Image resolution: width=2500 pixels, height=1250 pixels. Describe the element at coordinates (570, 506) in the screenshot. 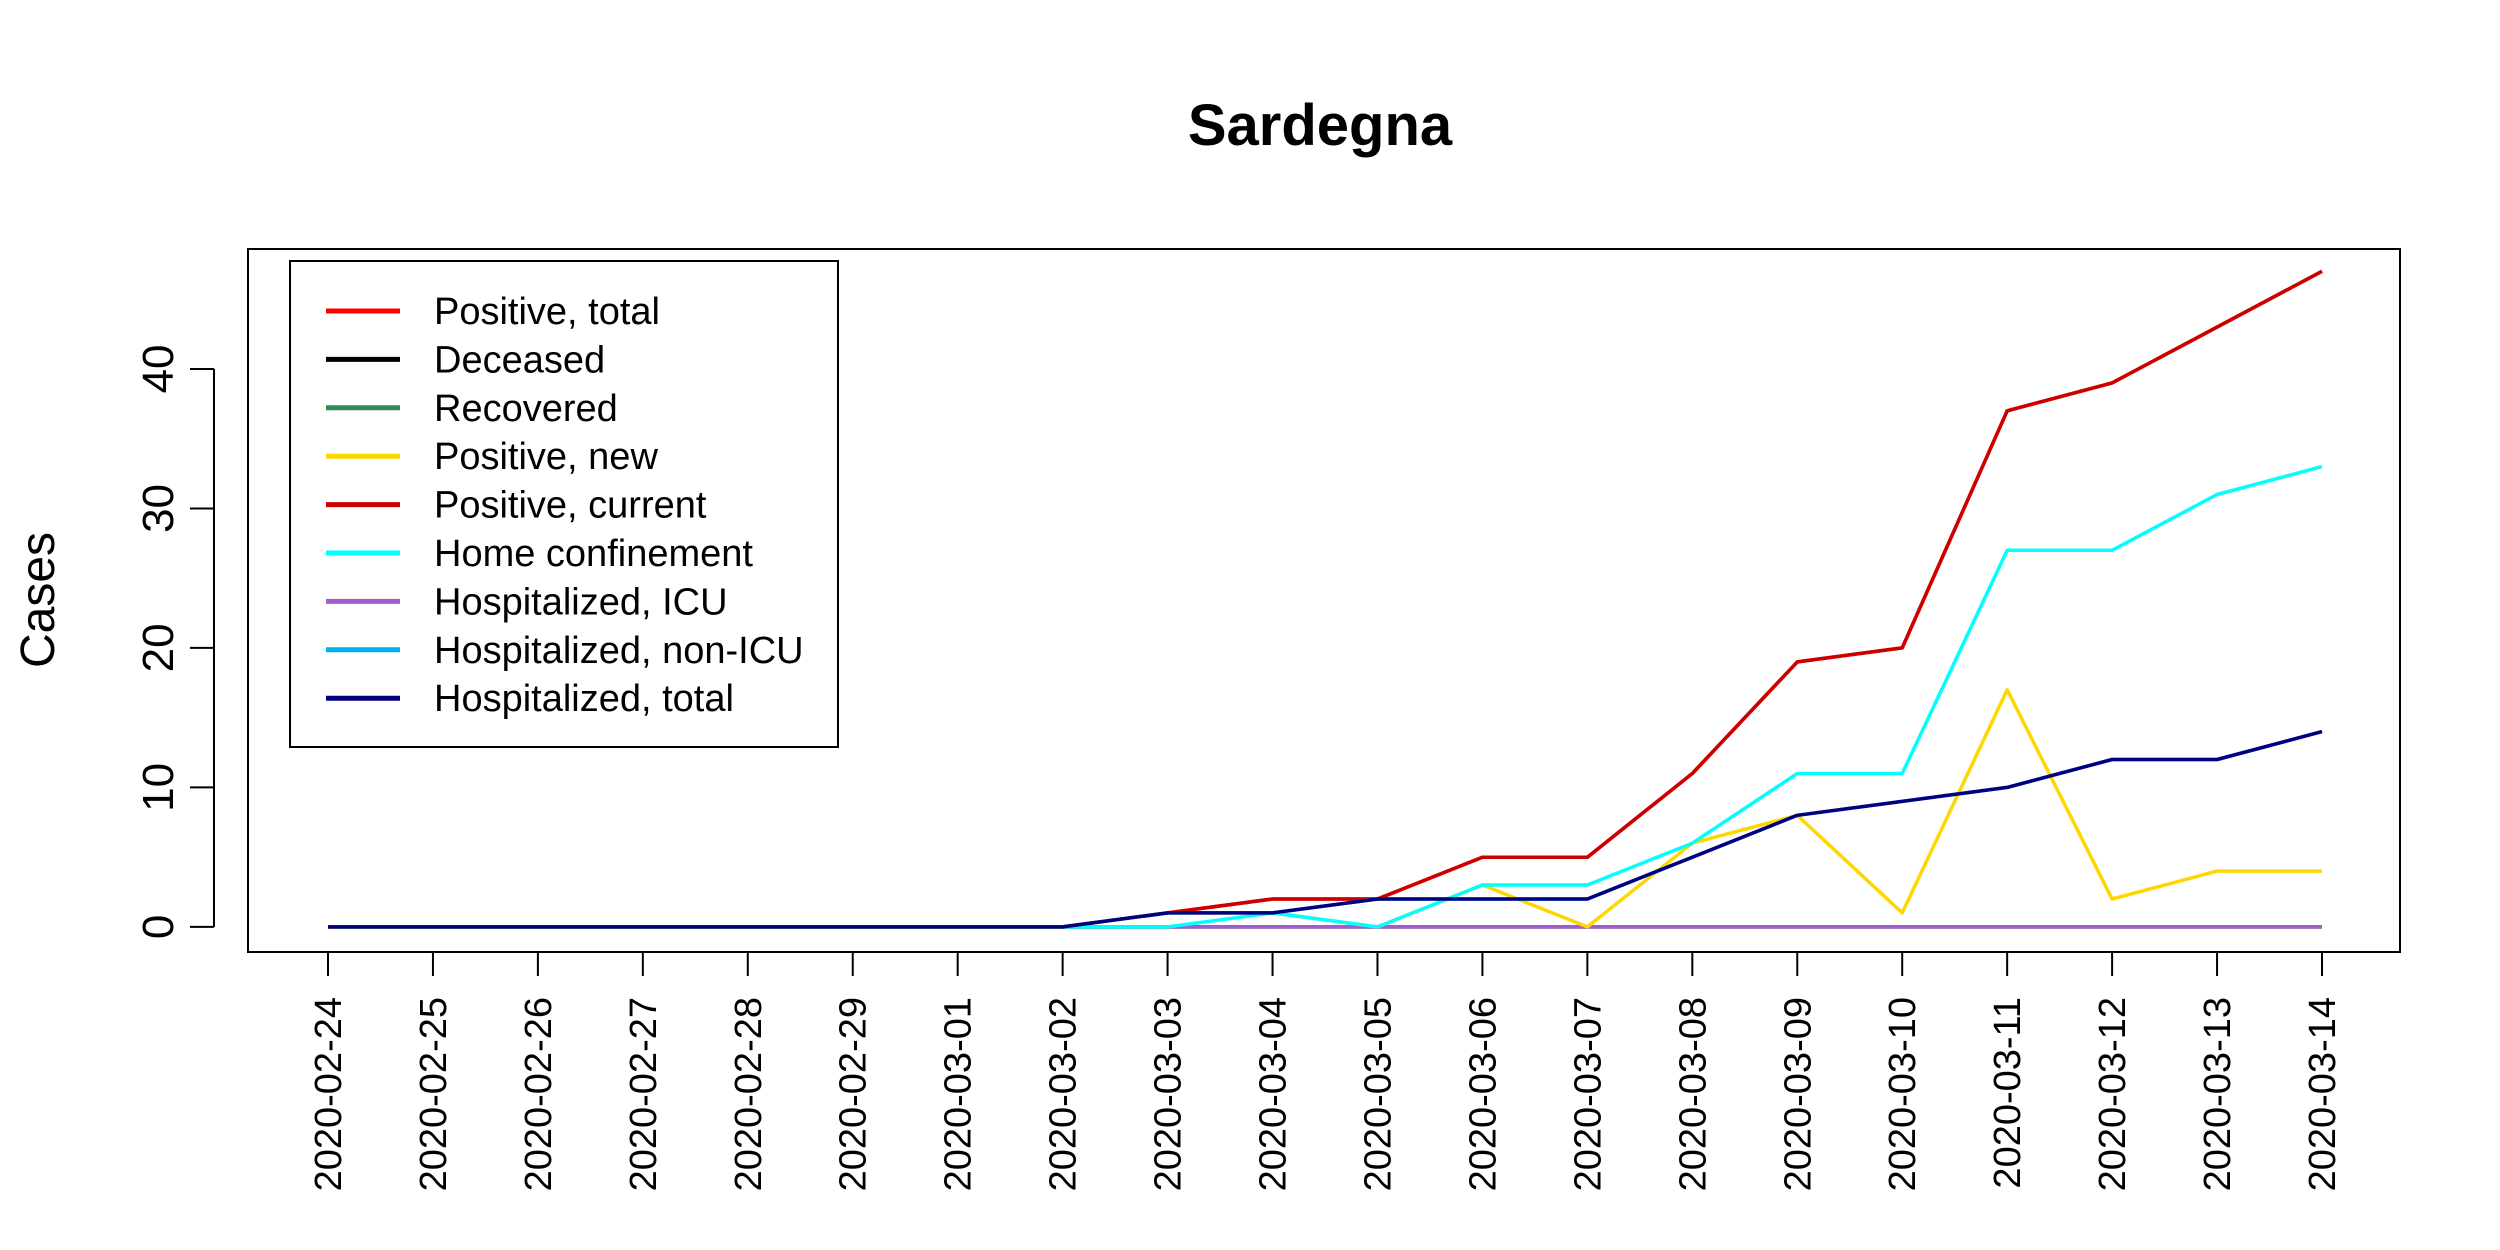

I see `legend-entry-label: Positive, current` at that location.